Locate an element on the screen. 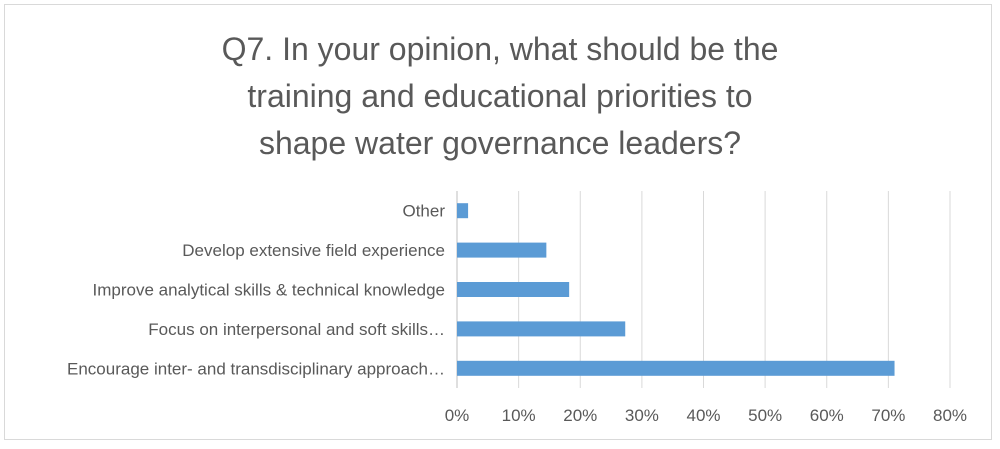 The width and height of the screenshot is (1000, 449). x-tick-label: 50% is located at coordinates (765, 415).